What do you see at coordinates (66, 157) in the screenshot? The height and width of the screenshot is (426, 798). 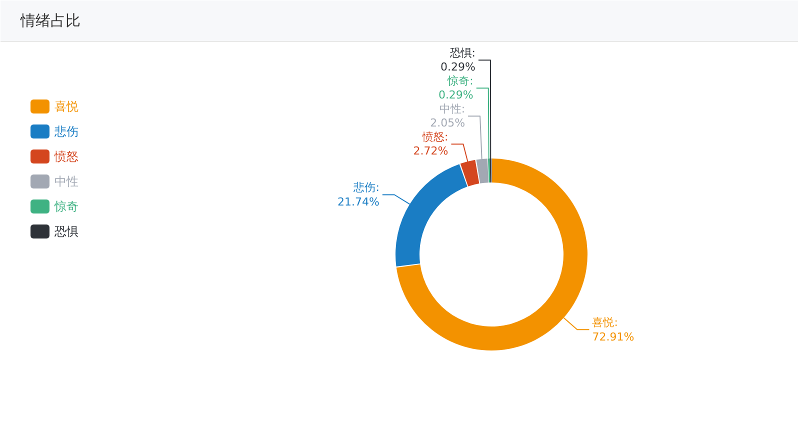 I see `legend-label: 愤怒` at bounding box center [66, 157].